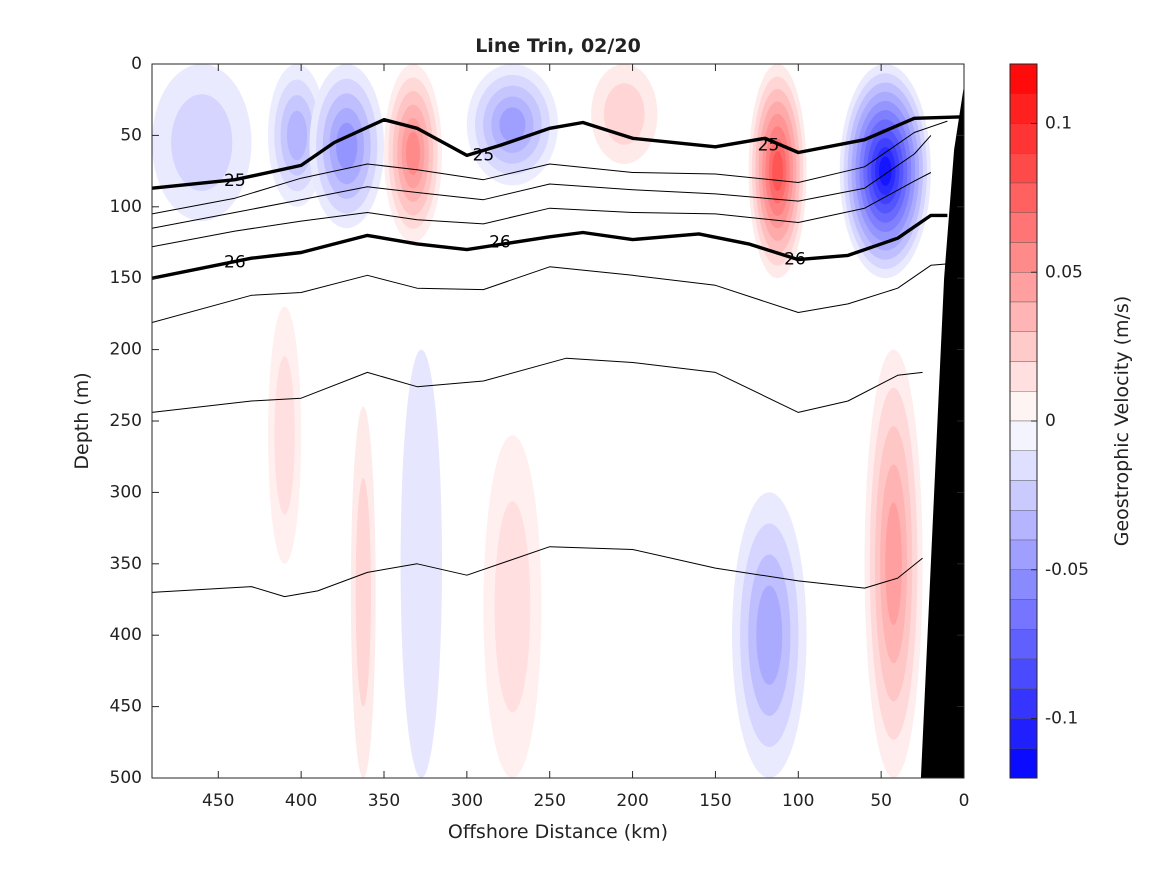 The image size is (1167, 875). Describe the element at coordinates (218, 801) in the screenshot. I see `x-tick-label: 450` at that location.